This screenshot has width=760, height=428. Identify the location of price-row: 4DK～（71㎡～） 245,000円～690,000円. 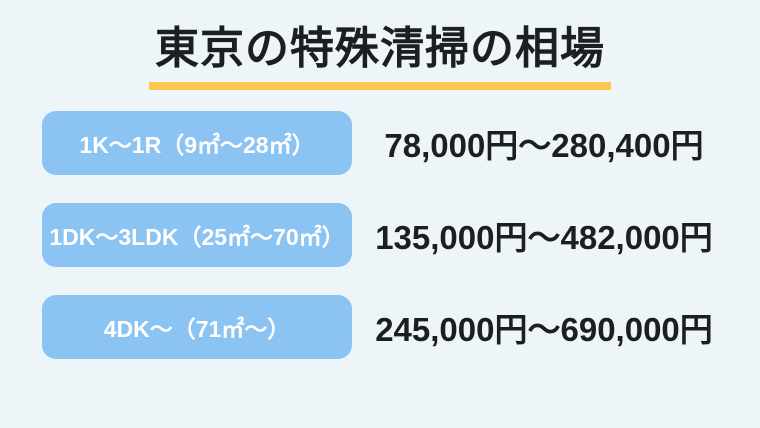
(401, 327).